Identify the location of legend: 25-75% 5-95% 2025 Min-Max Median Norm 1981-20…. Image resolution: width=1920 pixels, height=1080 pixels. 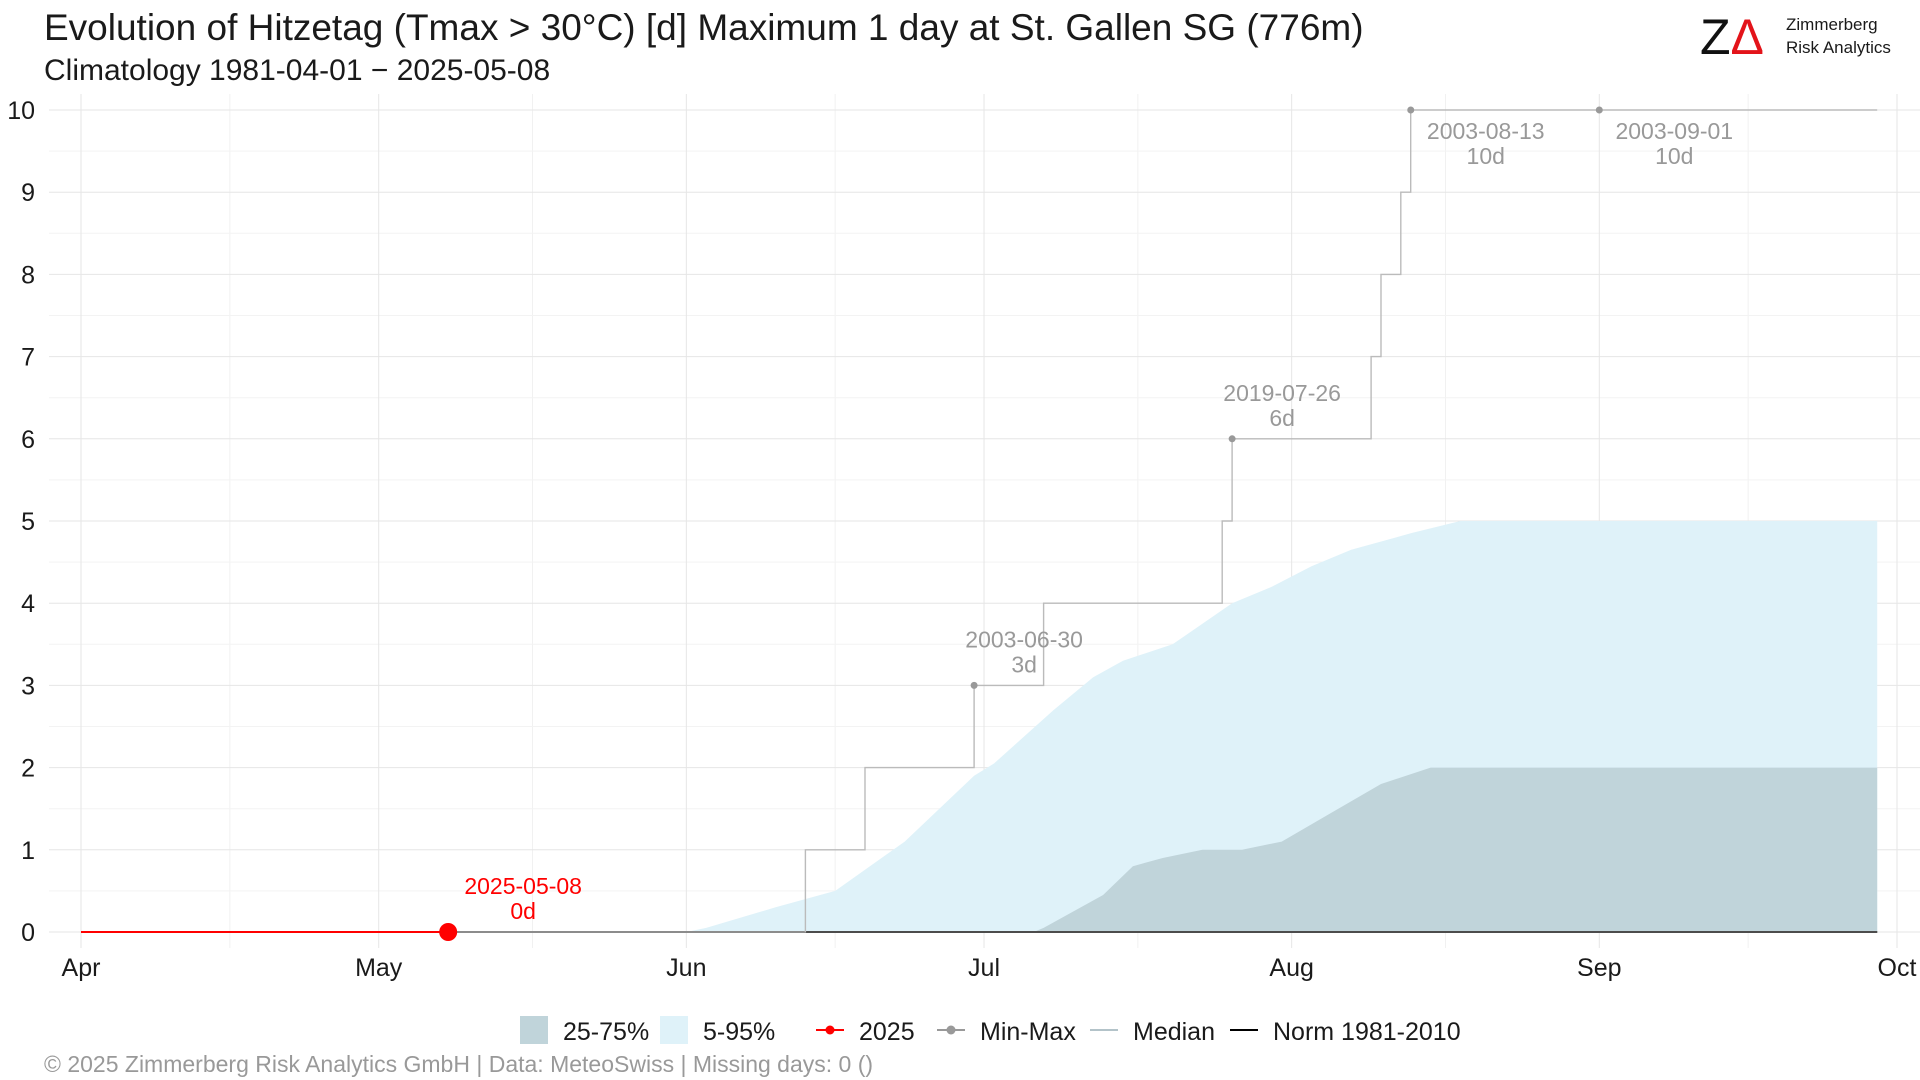
(990, 1031).